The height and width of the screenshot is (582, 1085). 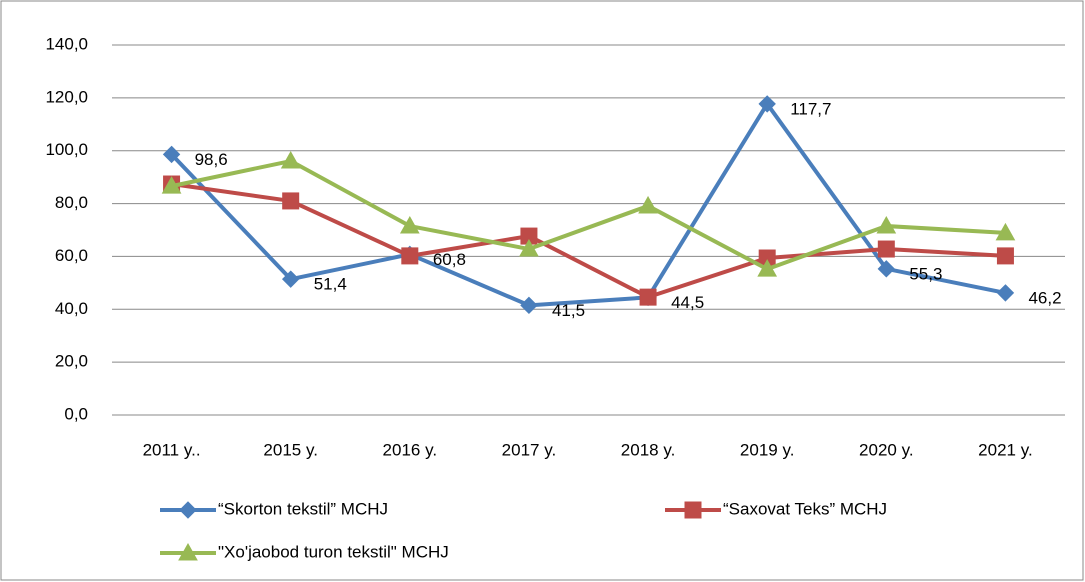 What do you see at coordinates (449, 259) in the screenshot?
I see `data-label: 60,8` at bounding box center [449, 259].